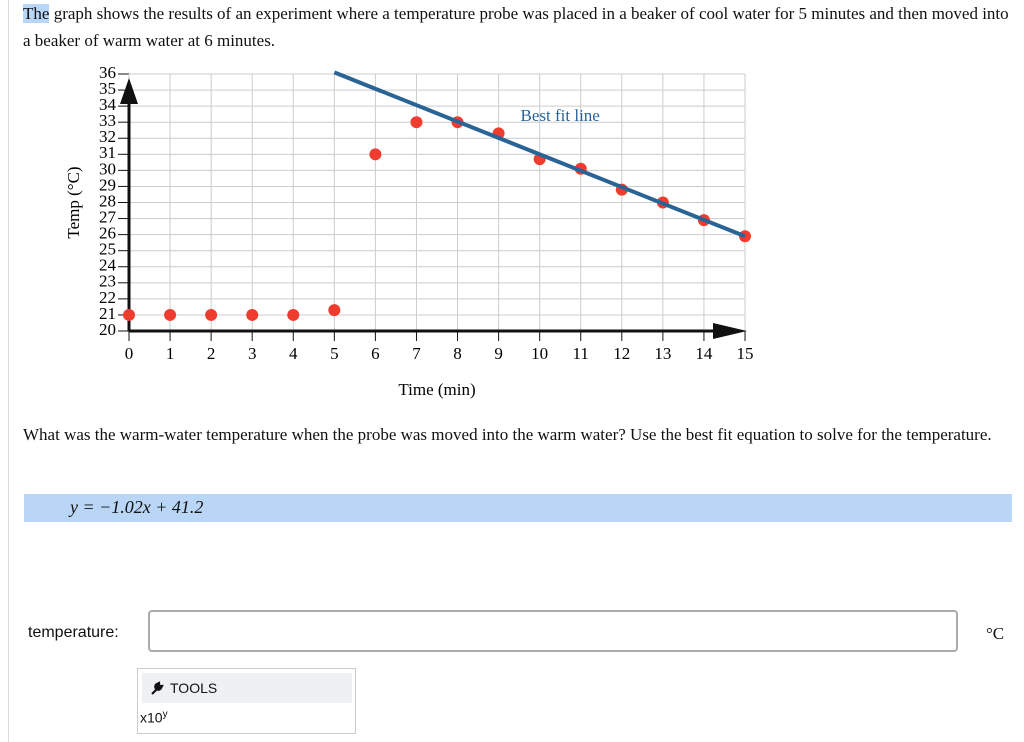 Image resolution: width=1024 pixels, height=742 pixels. What do you see at coordinates (539, 154) in the screenshot?
I see `best-fit-line` at bounding box center [539, 154].